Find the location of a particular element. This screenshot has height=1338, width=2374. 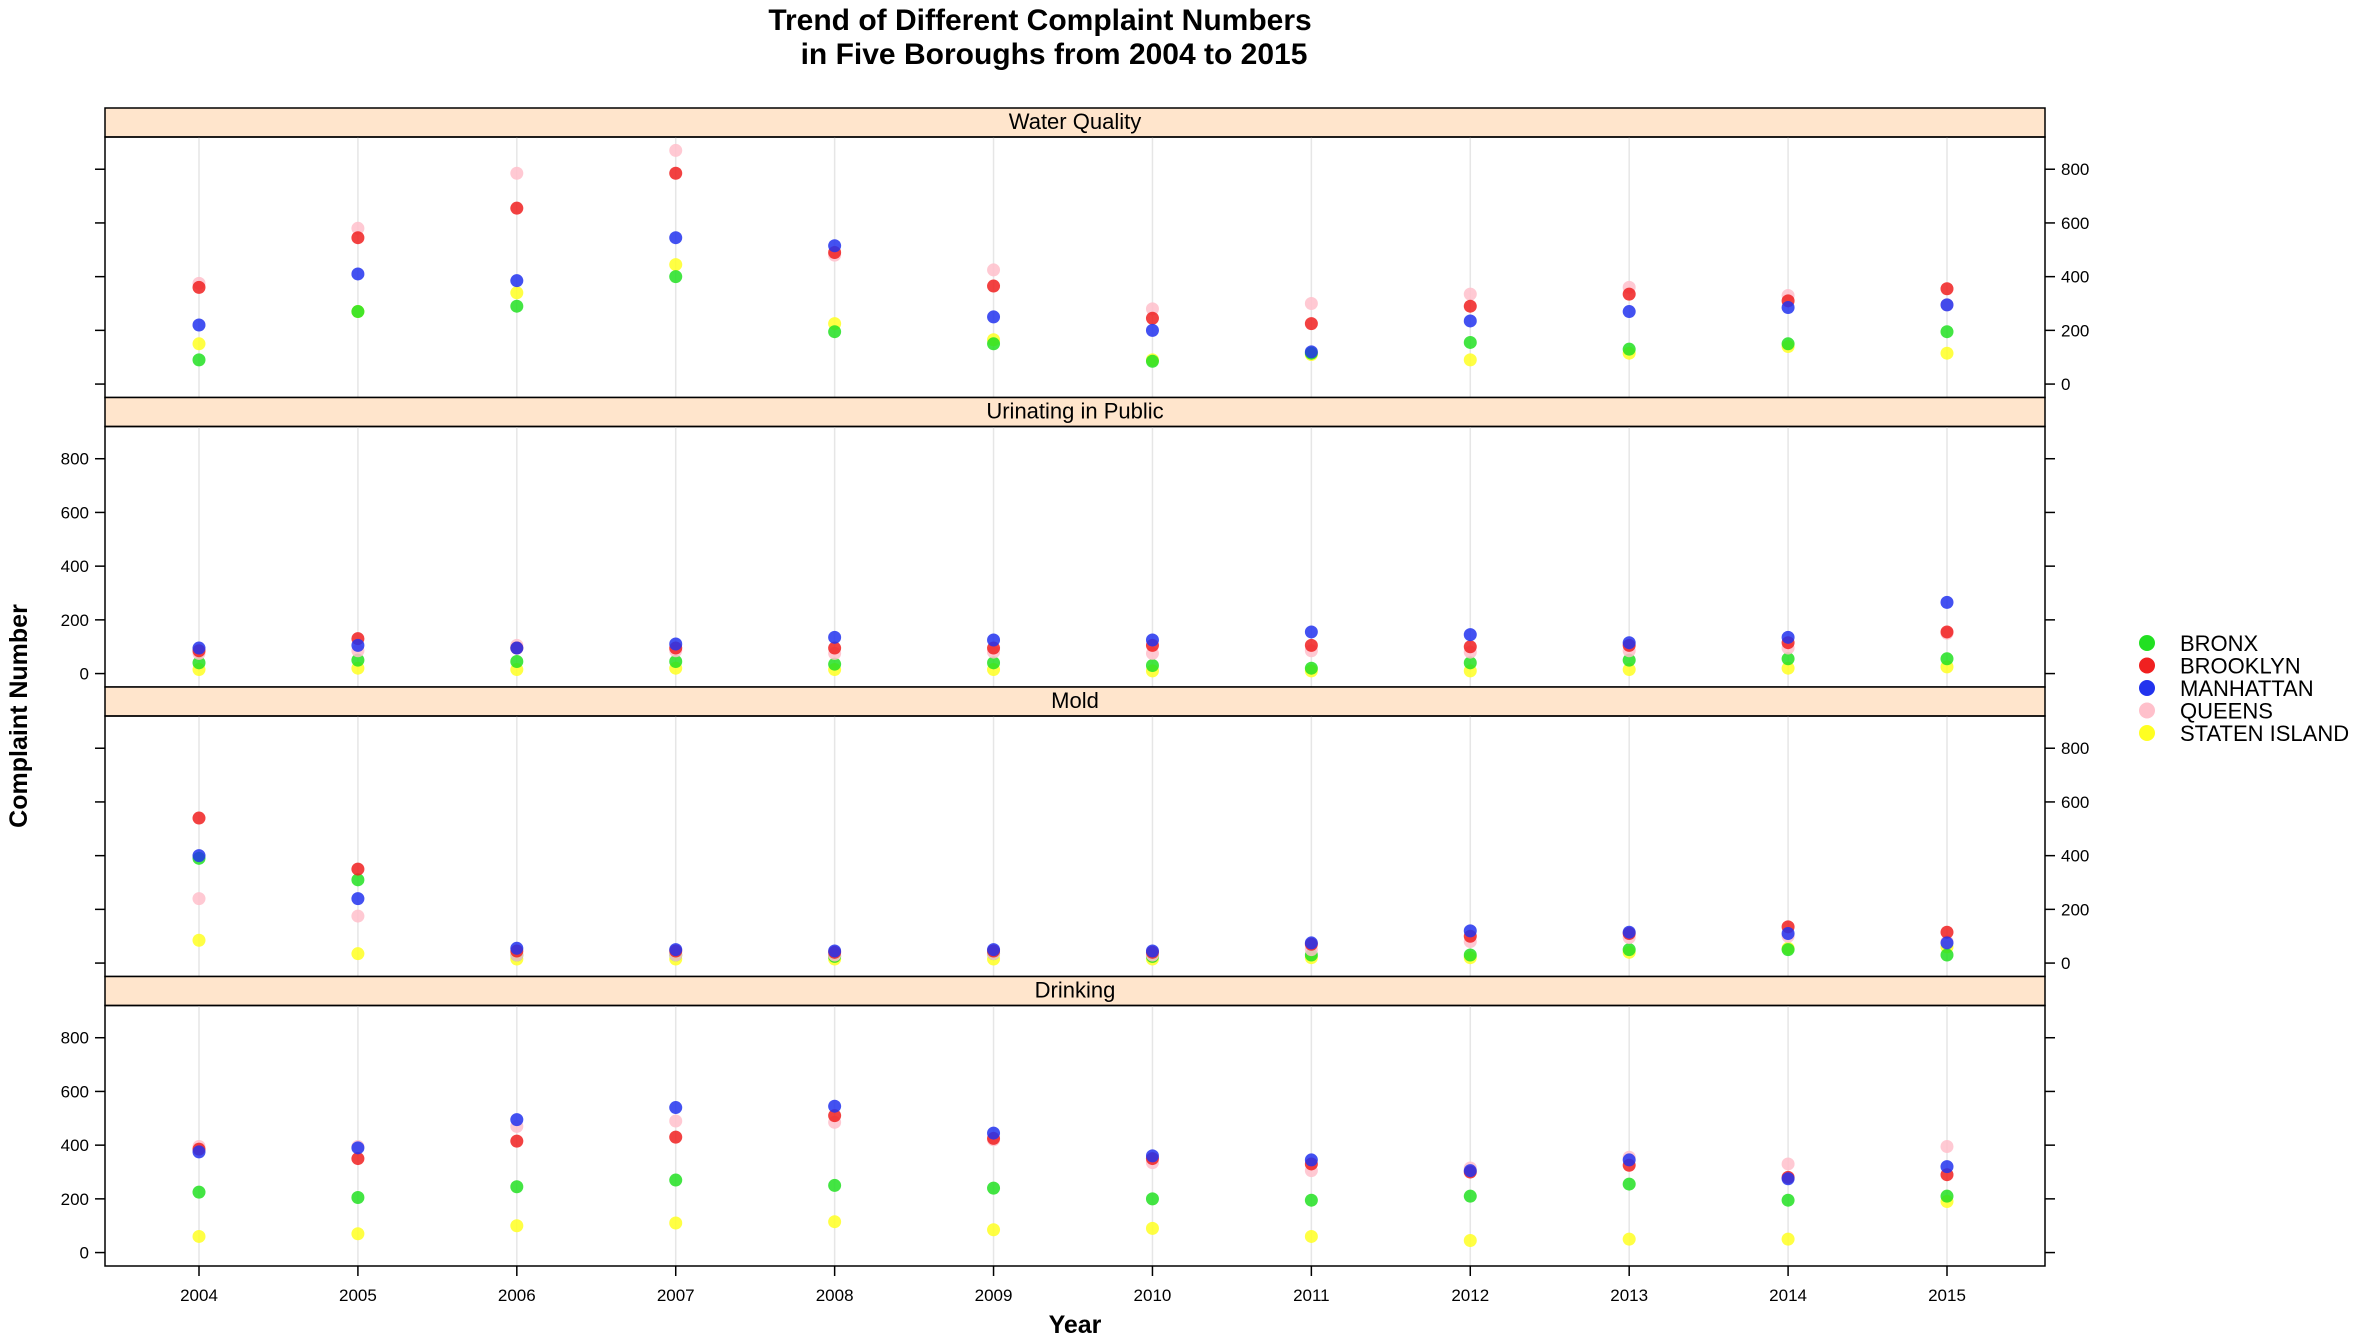

legend-marker-manhattan is located at coordinates (2147, 688).